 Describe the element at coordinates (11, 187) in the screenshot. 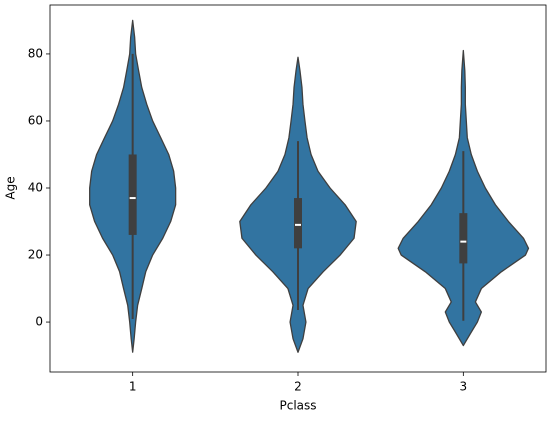

I see `y-axis-label: Age` at that location.